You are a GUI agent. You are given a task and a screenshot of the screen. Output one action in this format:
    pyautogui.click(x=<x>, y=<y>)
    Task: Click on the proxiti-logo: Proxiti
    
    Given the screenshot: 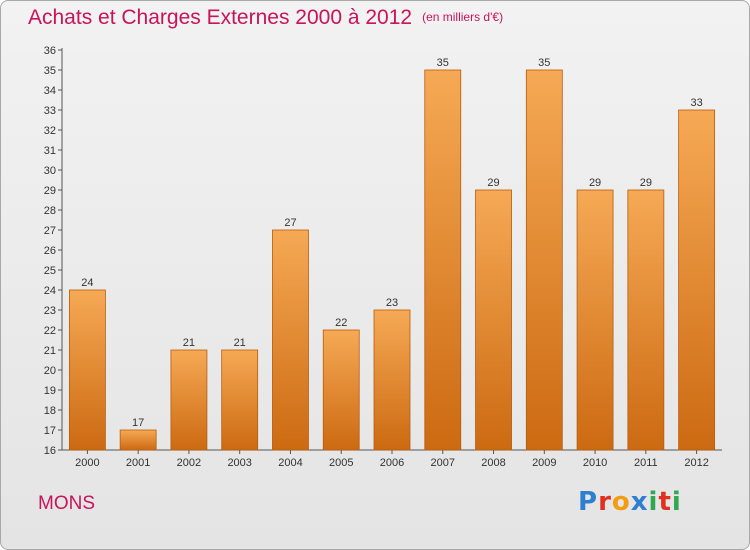 What is the action you would take?
    pyautogui.click(x=630, y=502)
    